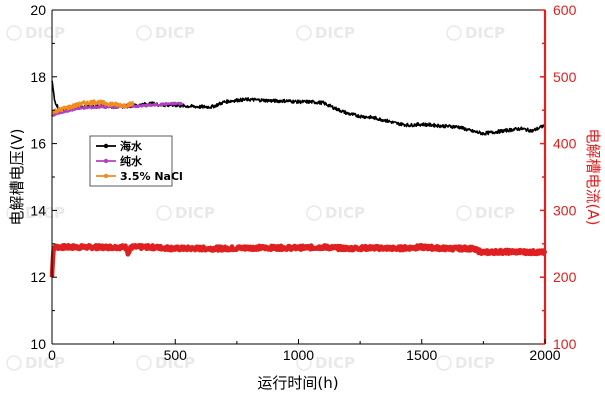 Image resolution: width=605 pixels, height=400 pixels. I want to click on watermark-6: DICP, so click(335, 213).